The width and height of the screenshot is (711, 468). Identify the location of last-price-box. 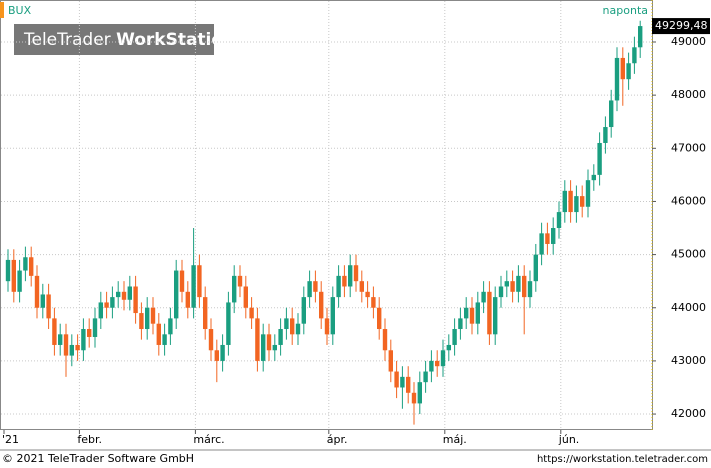
(681, 26).